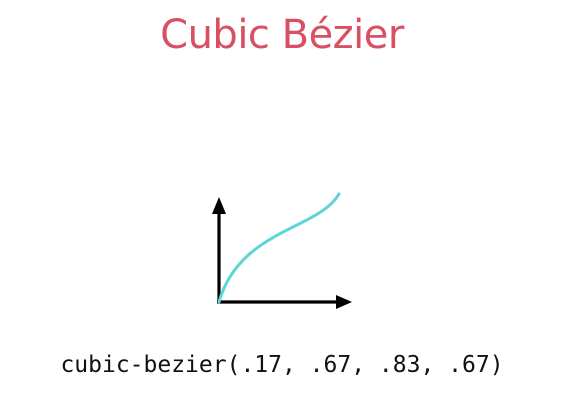 The width and height of the screenshot is (564, 414). What do you see at coordinates (282, 365) in the screenshot?
I see `easing-function-label: cubic-bezier(.17, .67, .83, .67)` at bounding box center [282, 365].